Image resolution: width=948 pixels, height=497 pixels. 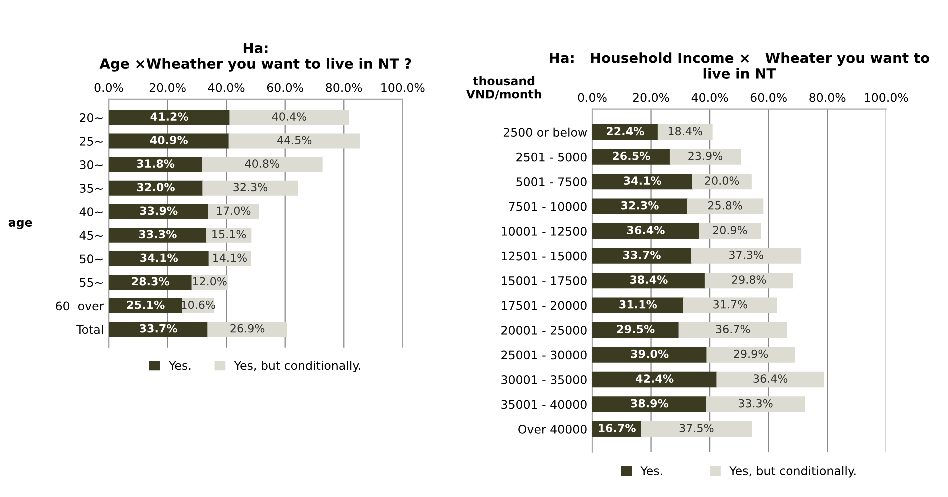 I want to click on chart-title: Ha: Household Income × Wheater you want to live in NT, so click(x=740, y=65).